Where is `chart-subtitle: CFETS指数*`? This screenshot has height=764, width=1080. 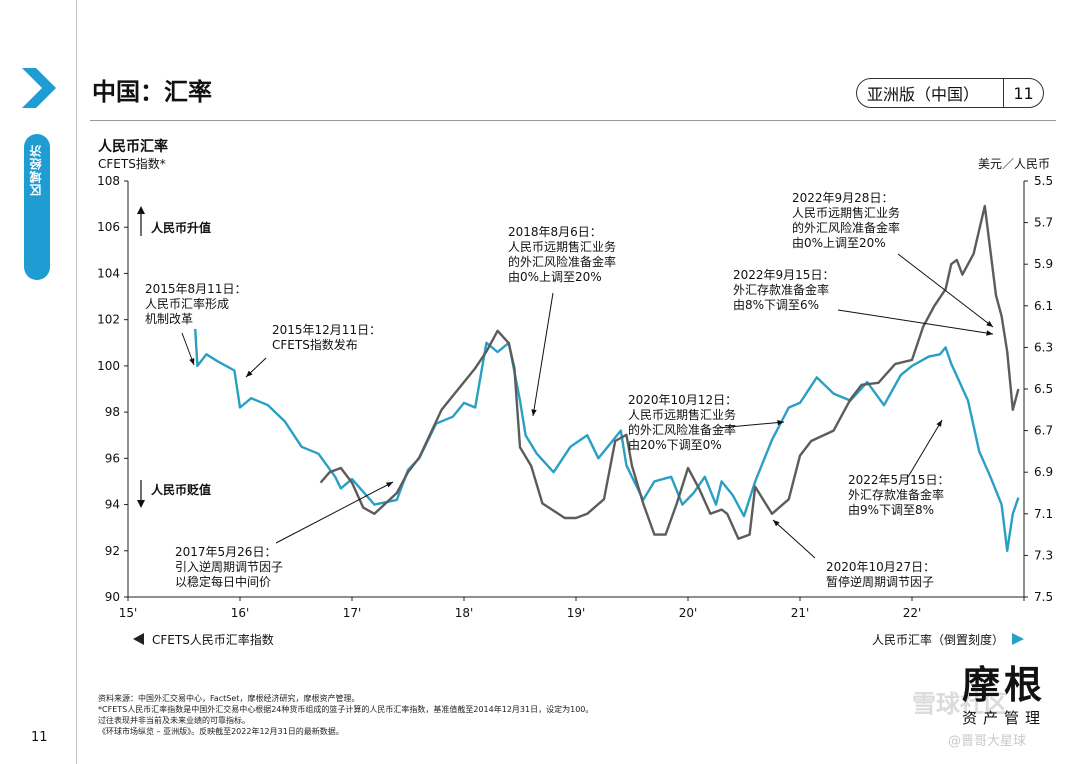
chart-subtitle: CFETS指数* is located at coordinates (132, 164).